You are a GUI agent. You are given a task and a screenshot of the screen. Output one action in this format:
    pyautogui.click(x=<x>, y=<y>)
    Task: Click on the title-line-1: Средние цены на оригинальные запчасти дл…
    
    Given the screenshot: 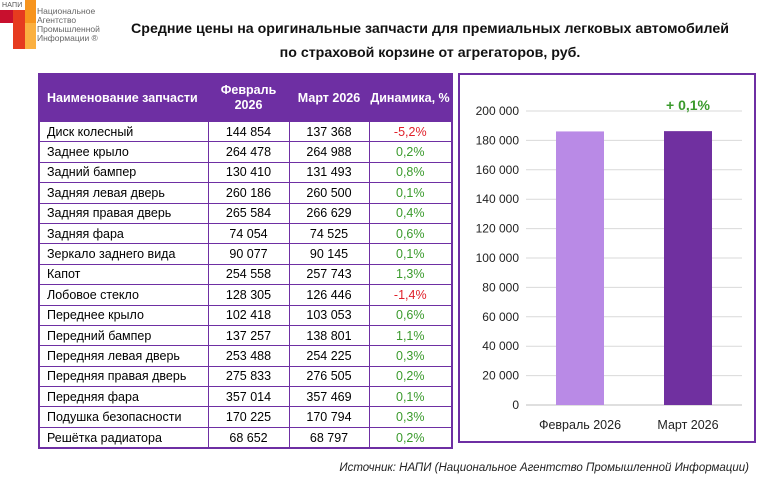 What is the action you would take?
    pyautogui.click(x=430, y=29)
    